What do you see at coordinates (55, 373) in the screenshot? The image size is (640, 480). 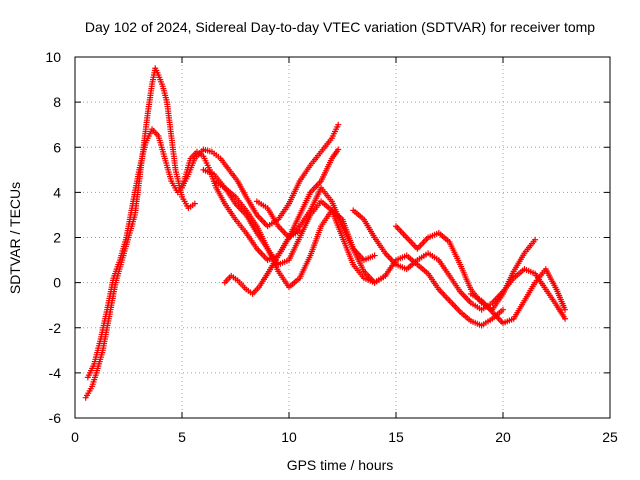 I see `y-tick-label: -4` at bounding box center [55, 373].